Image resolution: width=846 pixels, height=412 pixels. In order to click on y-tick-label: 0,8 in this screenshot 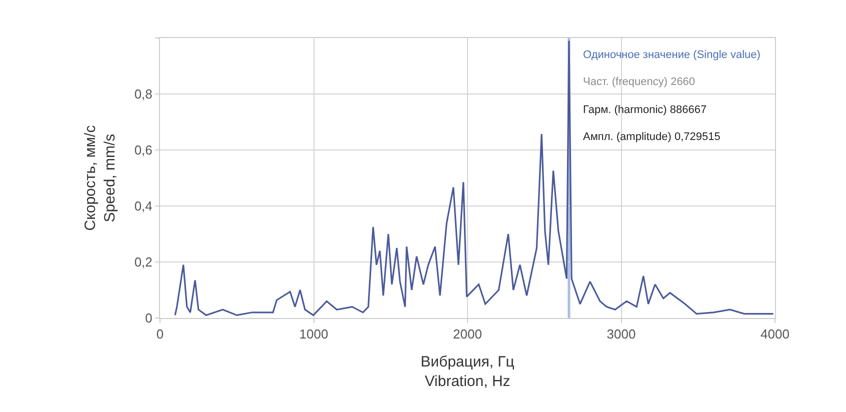, I will do `click(143, 94)`.